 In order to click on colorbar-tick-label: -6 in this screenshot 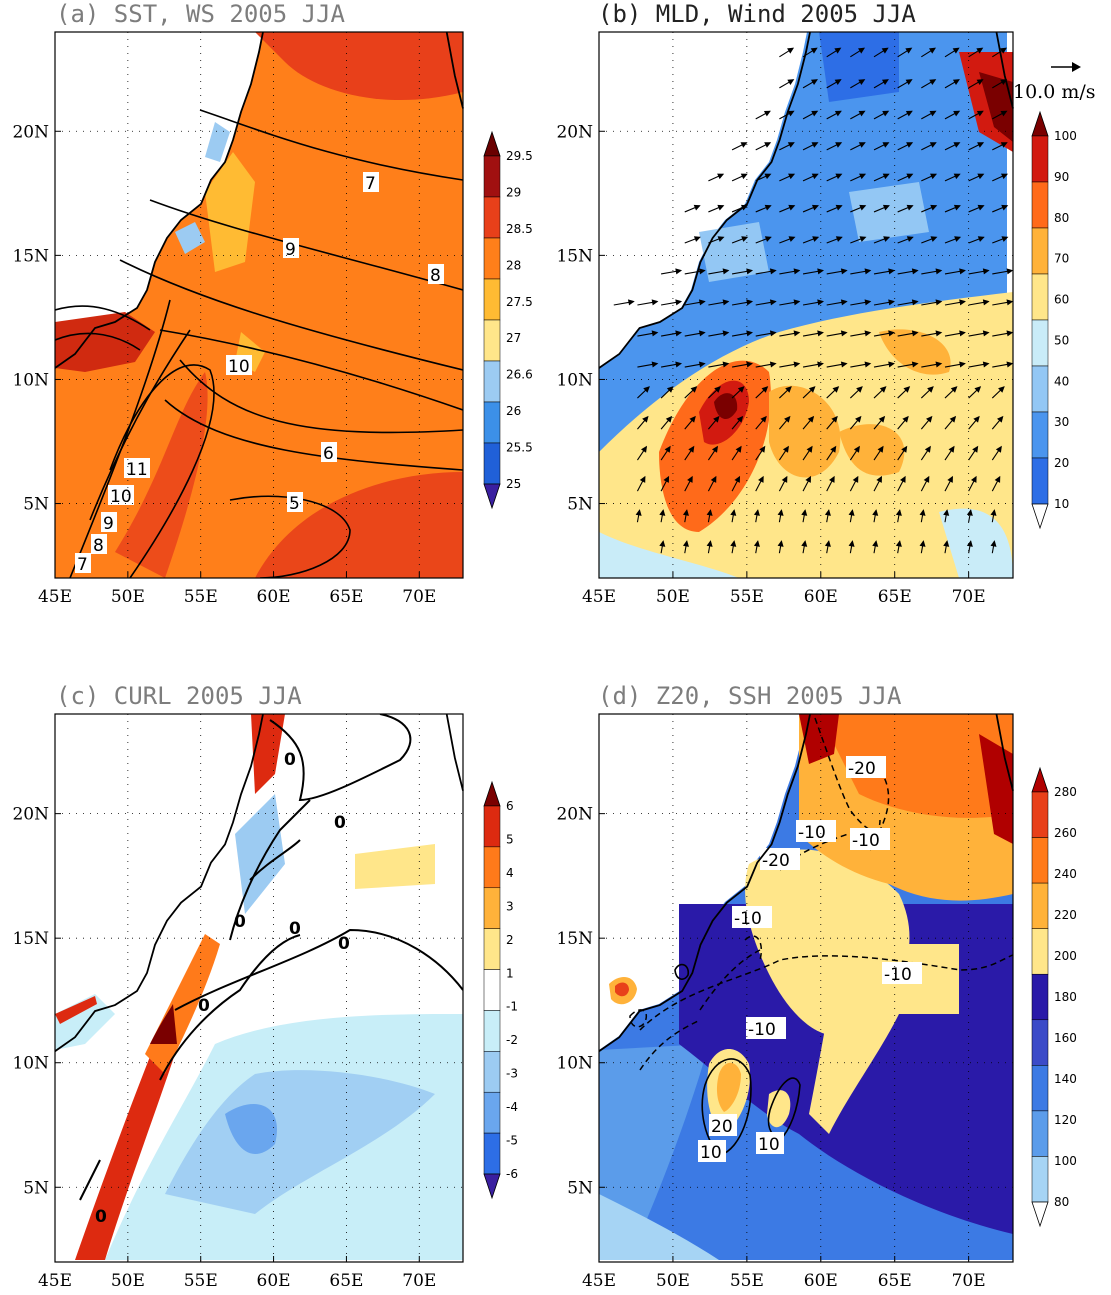, I will do `click(512, 1174)`.